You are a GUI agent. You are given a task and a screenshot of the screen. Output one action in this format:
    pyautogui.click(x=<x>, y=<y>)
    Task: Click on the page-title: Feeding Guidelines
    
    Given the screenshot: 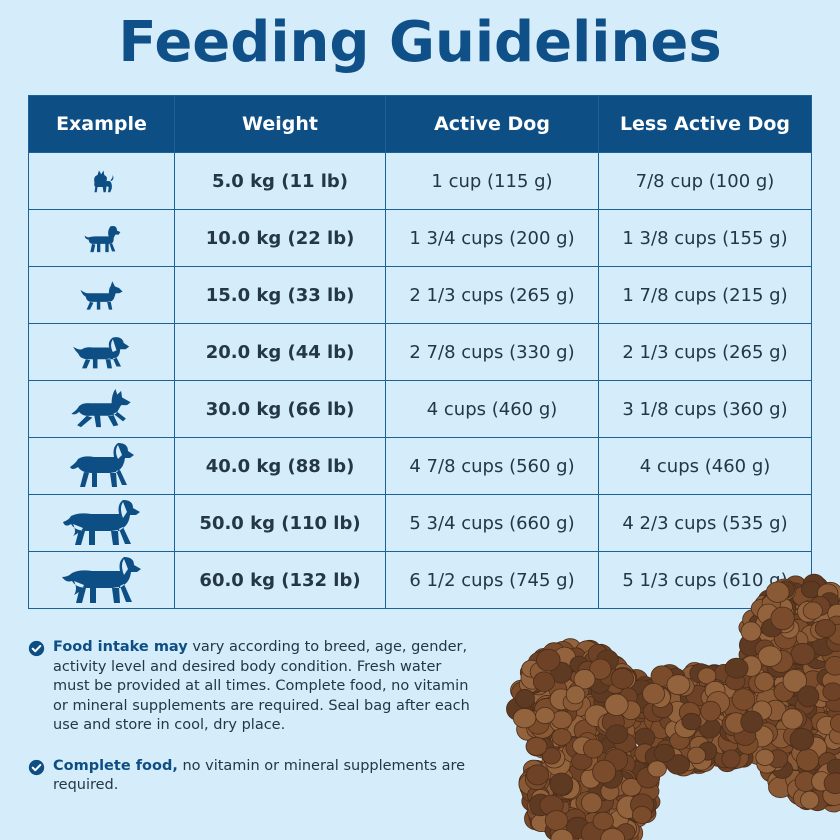 What is the action you would take?
    pyautogui.click(x=420, y=42)
    